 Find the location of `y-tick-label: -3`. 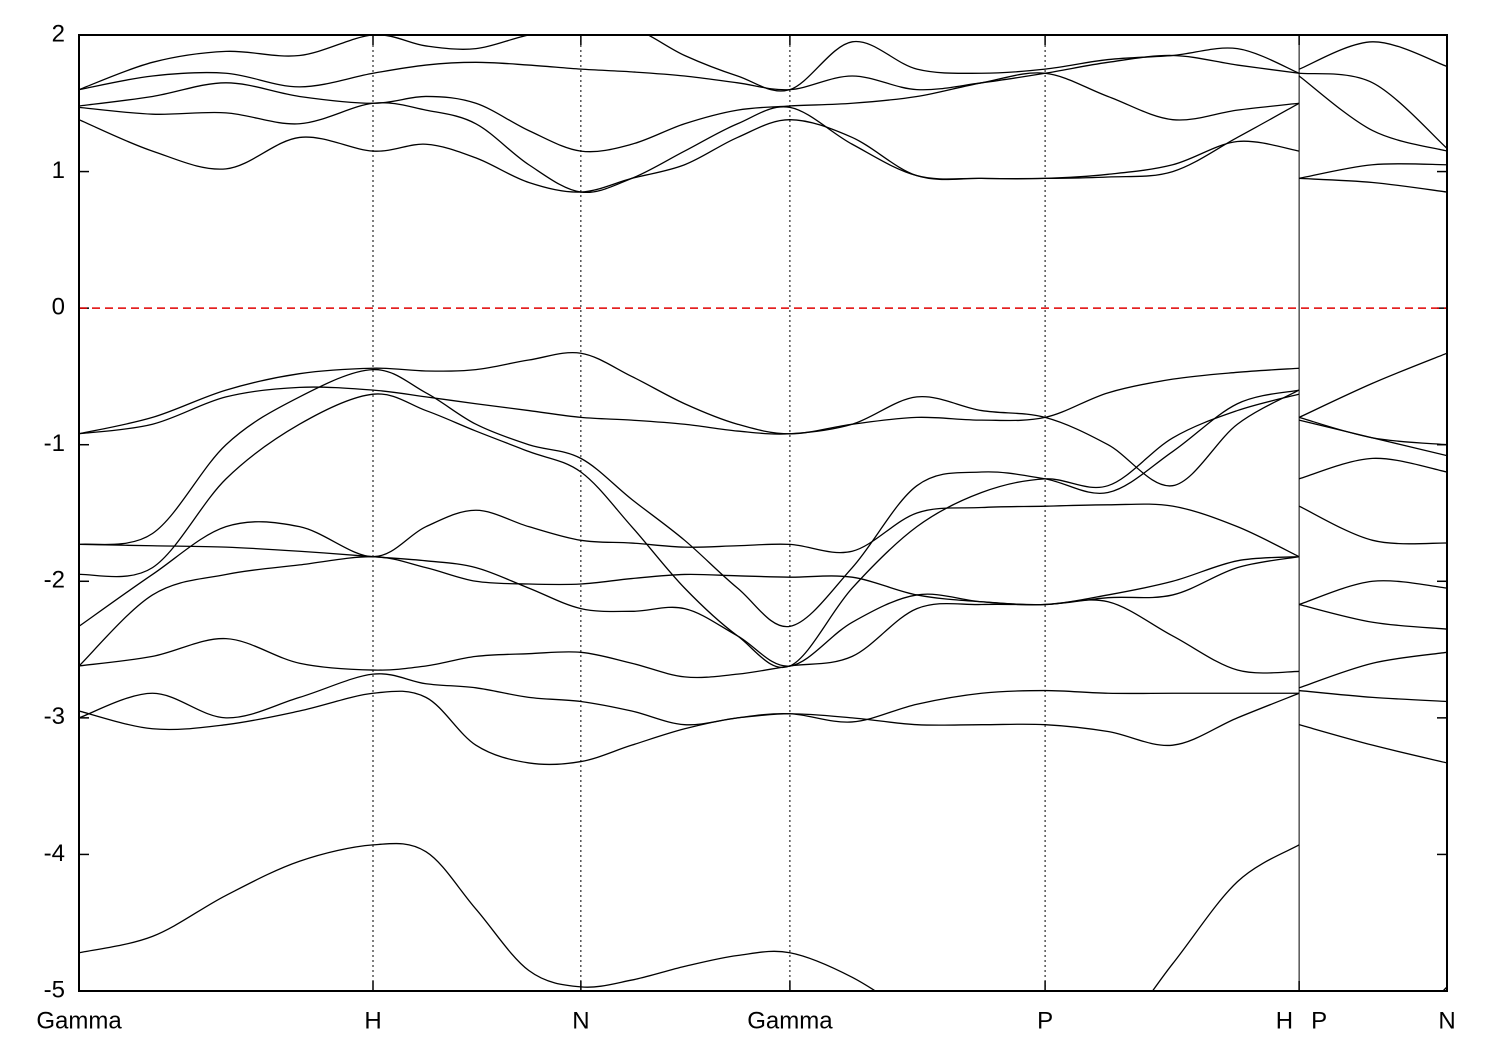

y-tick-label: -3 is located at coordinates (54, 716).